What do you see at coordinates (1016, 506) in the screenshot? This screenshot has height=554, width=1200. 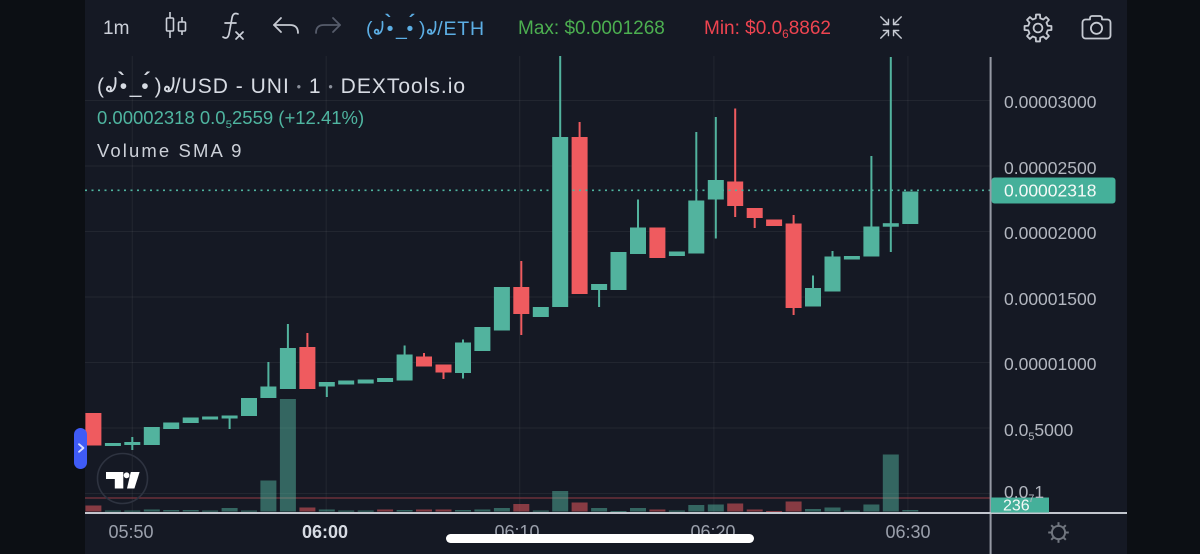 I see `svg-text: 236` at bounding box center [1016, 506].